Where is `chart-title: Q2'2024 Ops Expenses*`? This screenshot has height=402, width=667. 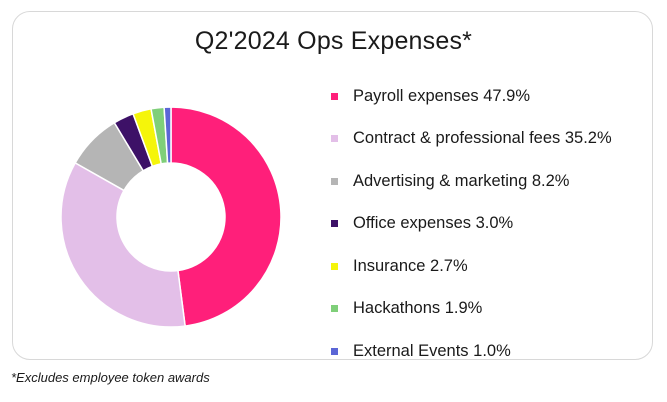 chart-title: Q2'2024 Ops Expenses* is located at coordinates (333, 41).